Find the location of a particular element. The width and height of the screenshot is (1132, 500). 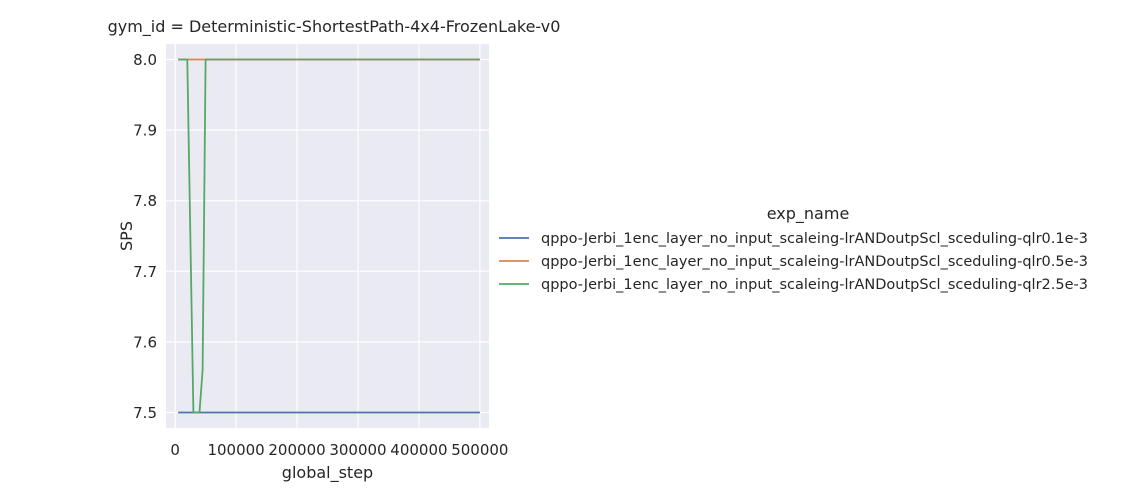

y-tick-label: 7.6 is located at coordinates (145, 342).